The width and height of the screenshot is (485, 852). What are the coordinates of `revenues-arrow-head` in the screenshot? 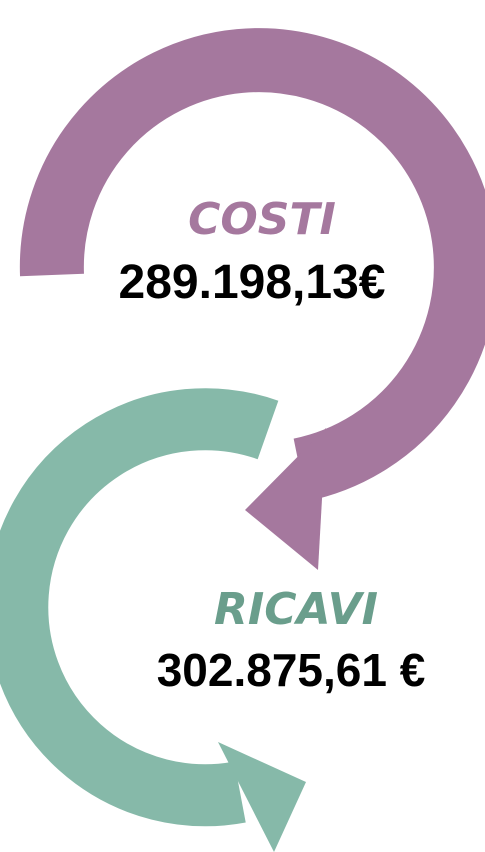 It's located at (262, 797).